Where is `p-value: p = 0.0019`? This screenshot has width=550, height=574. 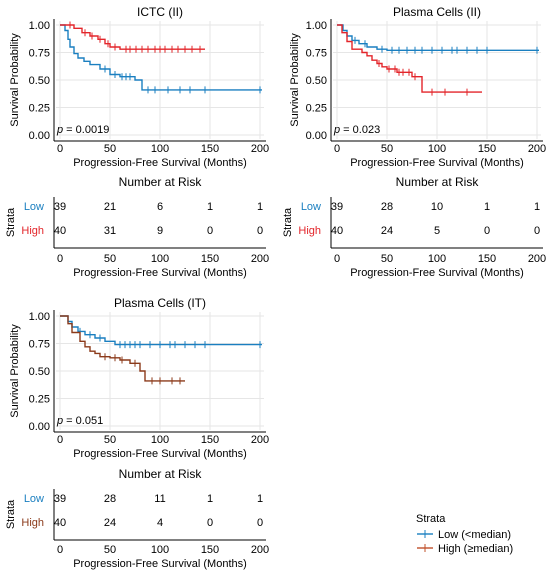 p-value: p = 0.0019 is located at coordinates (82, 130).